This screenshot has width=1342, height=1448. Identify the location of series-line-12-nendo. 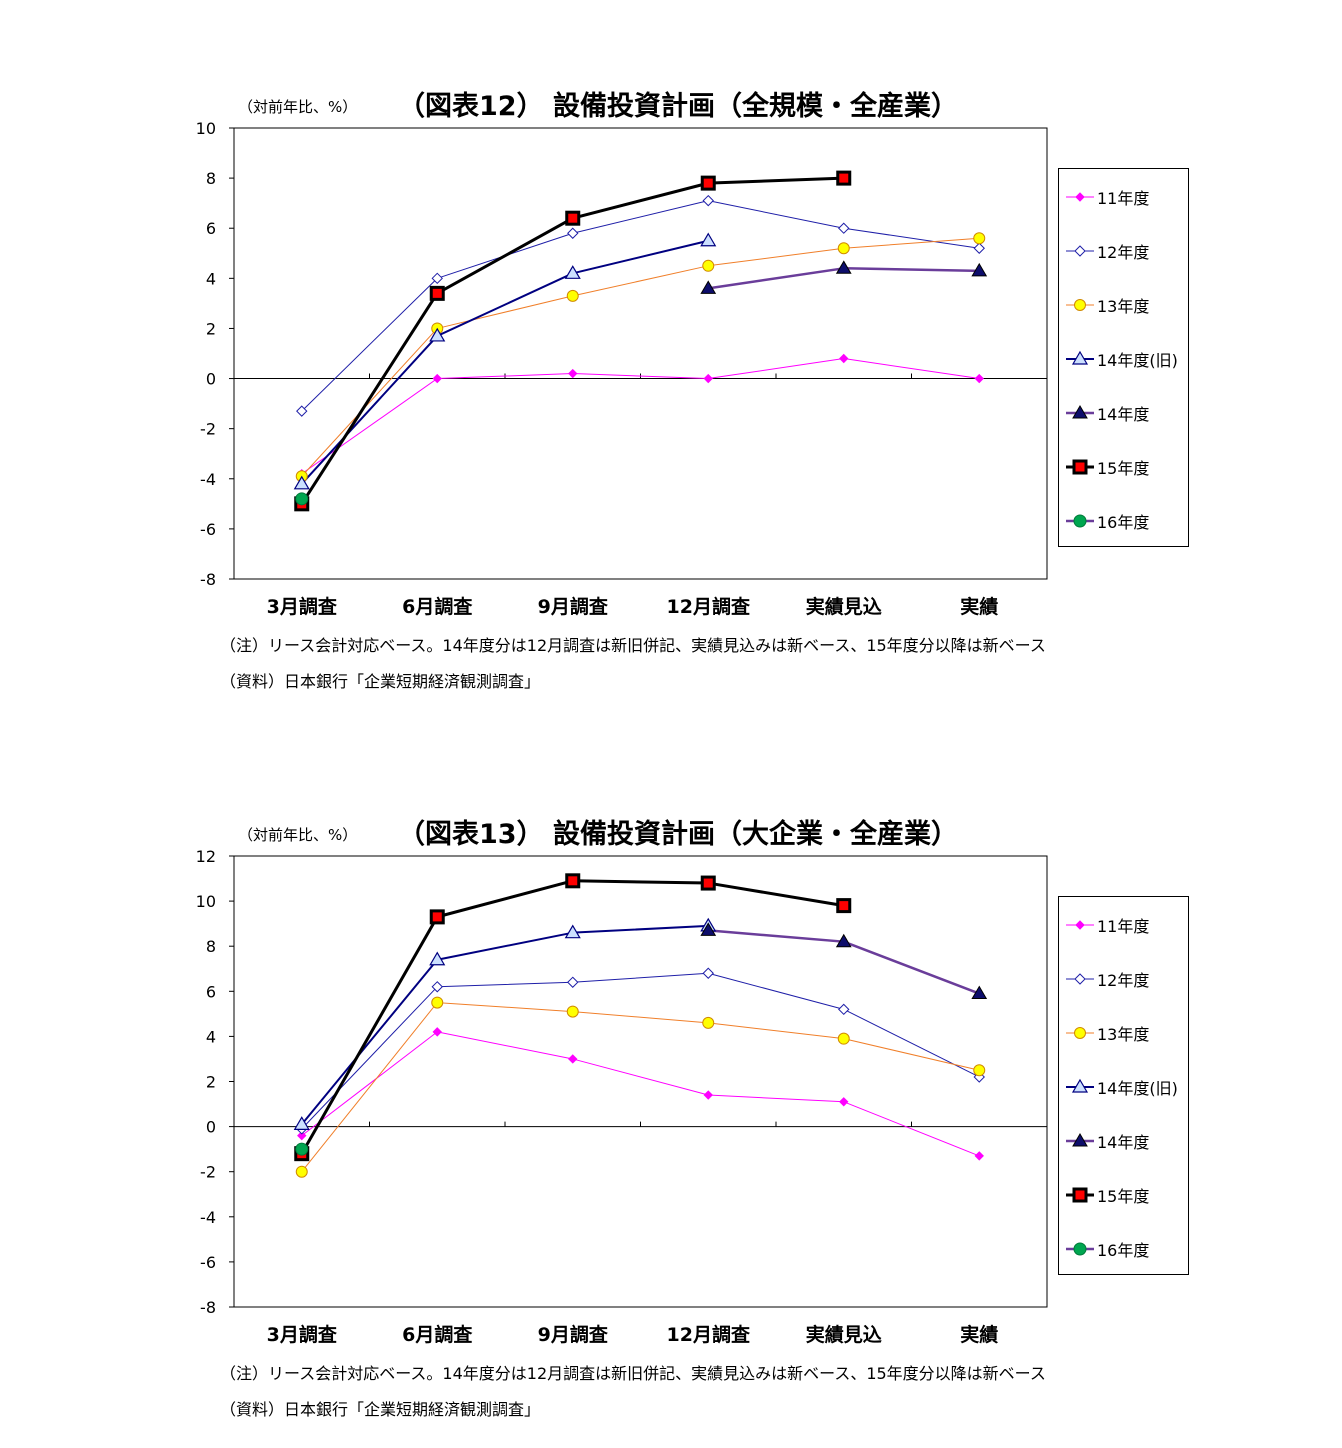
(640, 306).